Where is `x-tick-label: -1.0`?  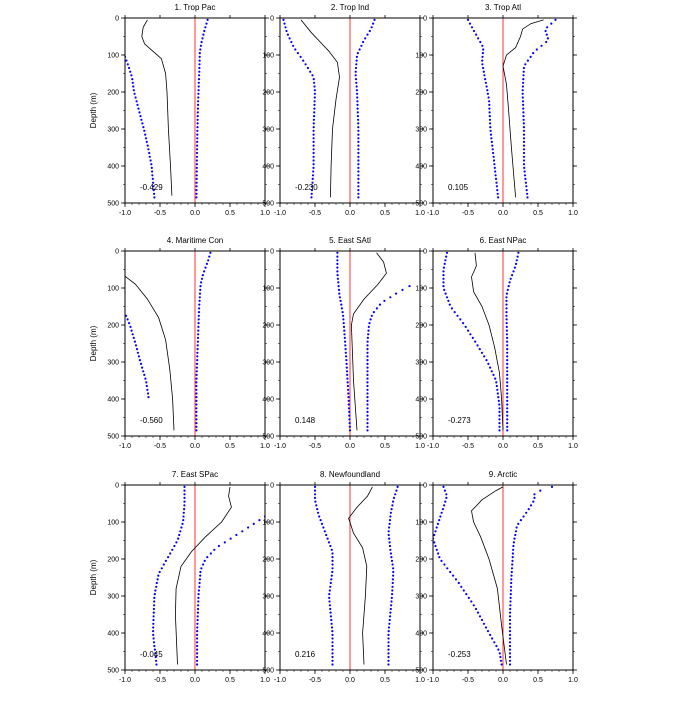
x-tick-label: -1.0 is located at coordinates (125, 680).